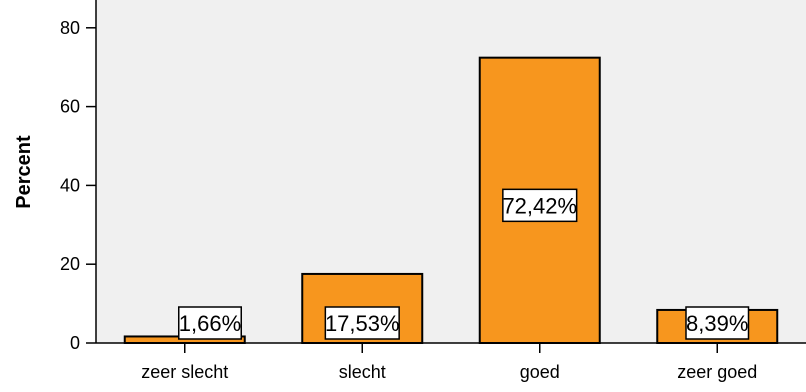  I want to click on y-tick-label: 80, so click(70, 28).